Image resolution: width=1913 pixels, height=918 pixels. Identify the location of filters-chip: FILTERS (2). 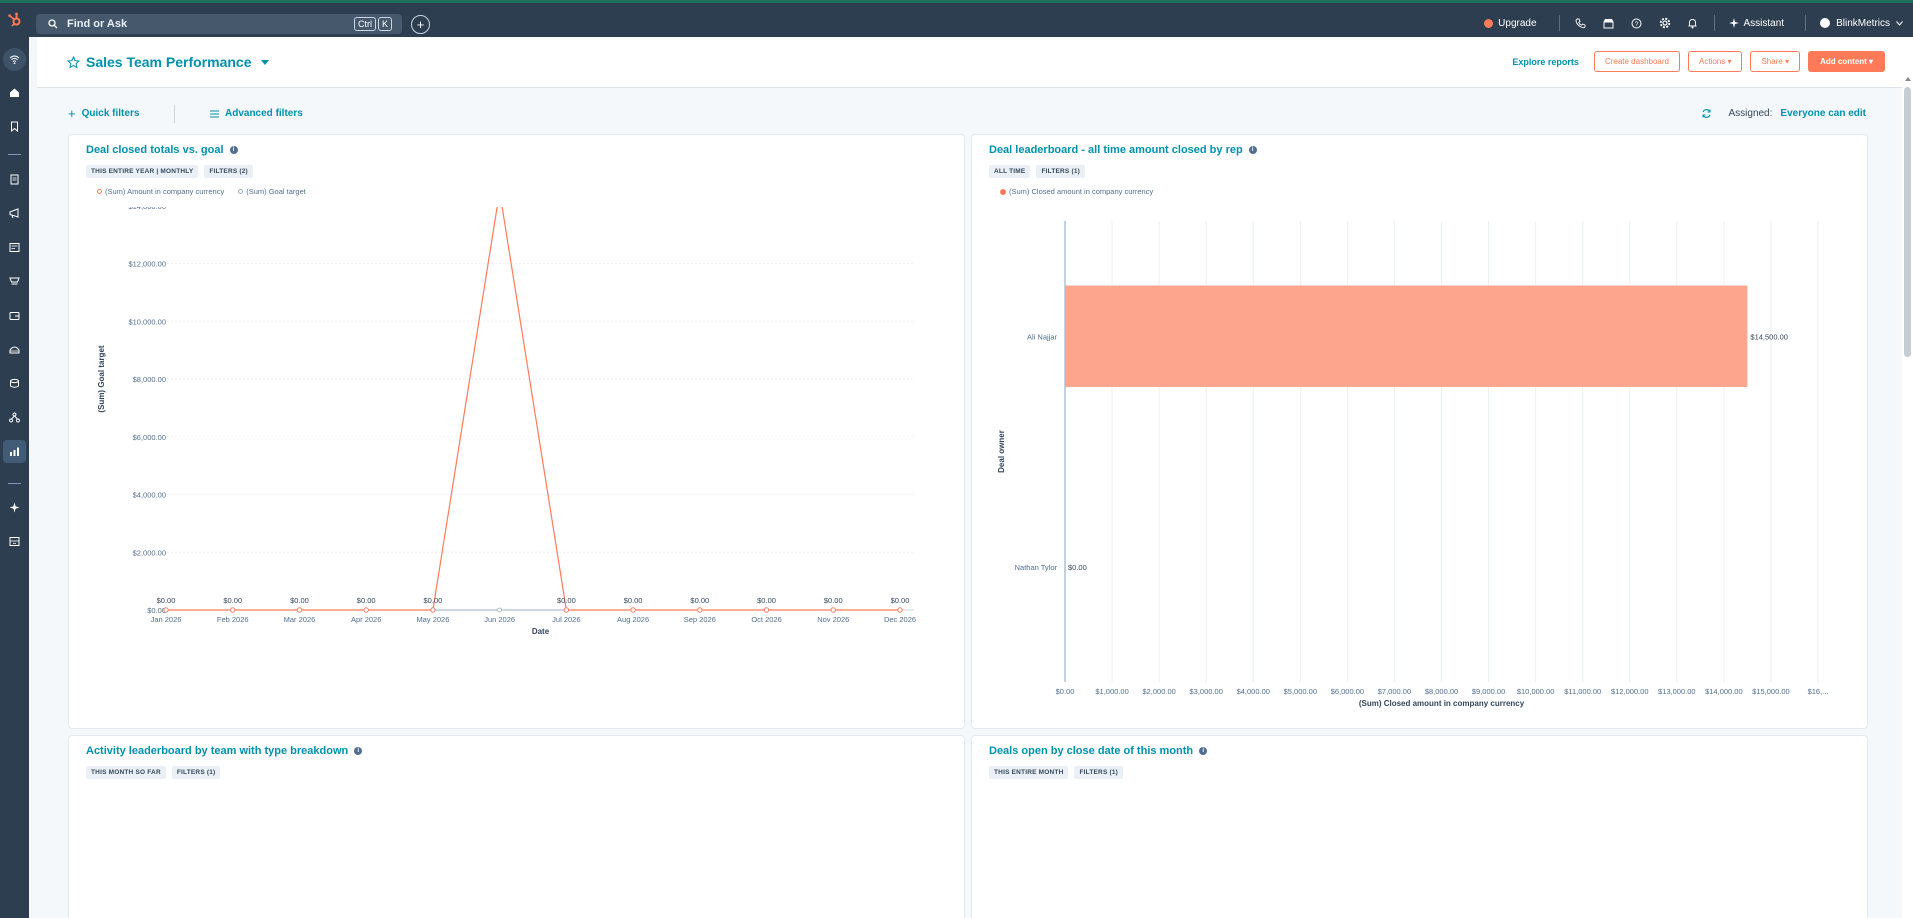
(228, 171).